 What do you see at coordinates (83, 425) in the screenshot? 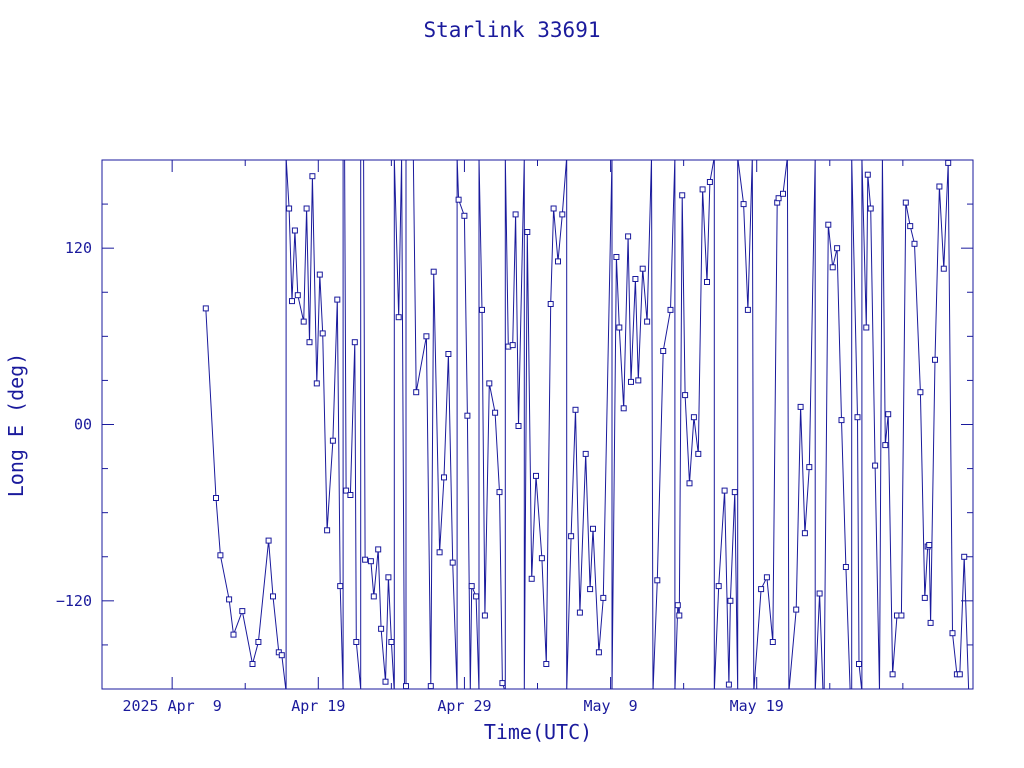
I see `y-tick-label: 00` at bounding box center [83, 425].